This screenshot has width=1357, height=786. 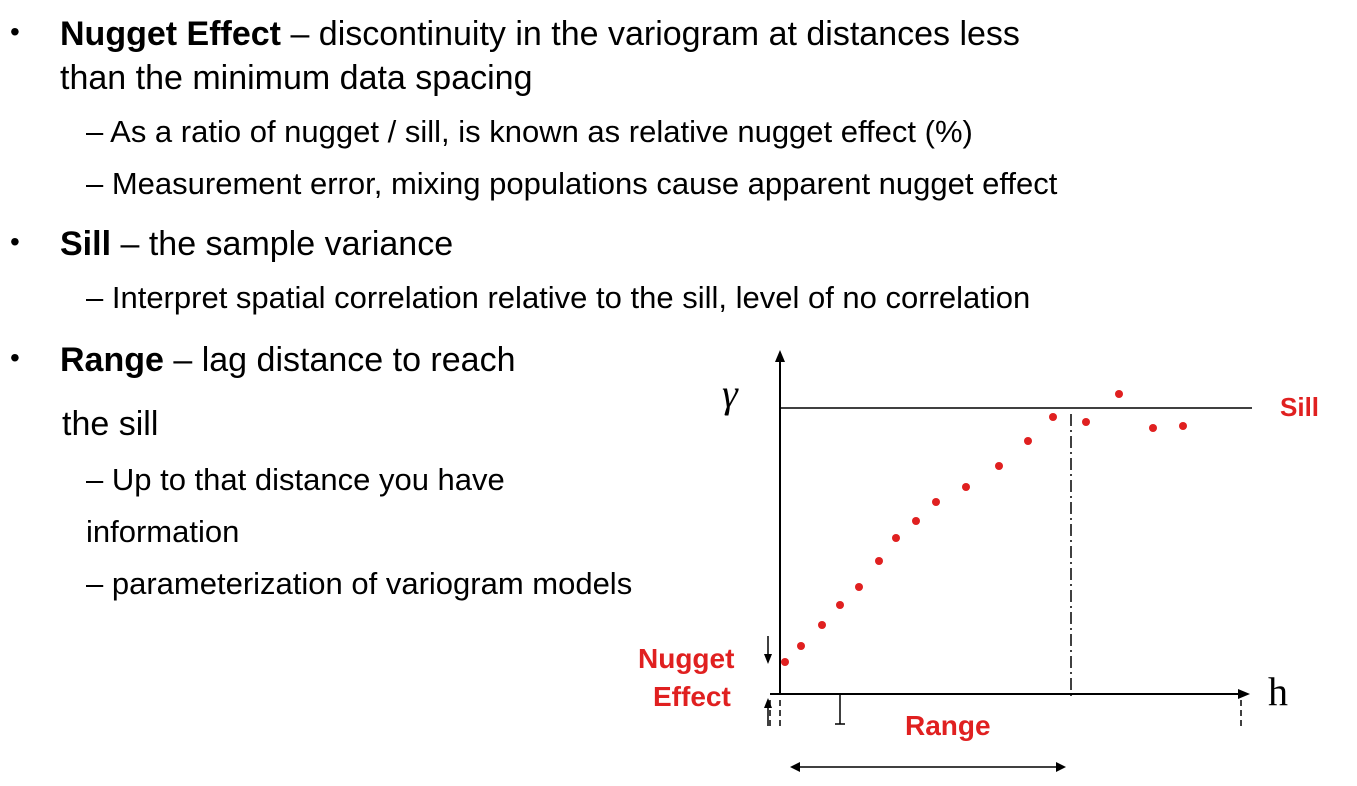 What do you see at coordinates (730, 393) in the screenshot?
I see `y-axis-label: γ` at bounding box center [730, 393].